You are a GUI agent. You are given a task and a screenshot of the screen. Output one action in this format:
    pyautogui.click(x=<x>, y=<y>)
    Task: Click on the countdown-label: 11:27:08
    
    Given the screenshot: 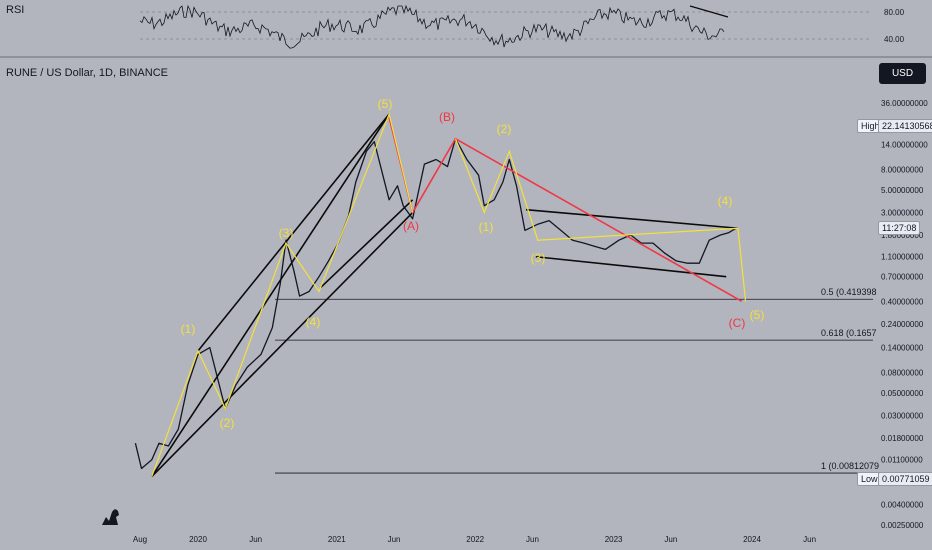 What is the action you would take?
    pyautogui.click(x=899, y=228)
    